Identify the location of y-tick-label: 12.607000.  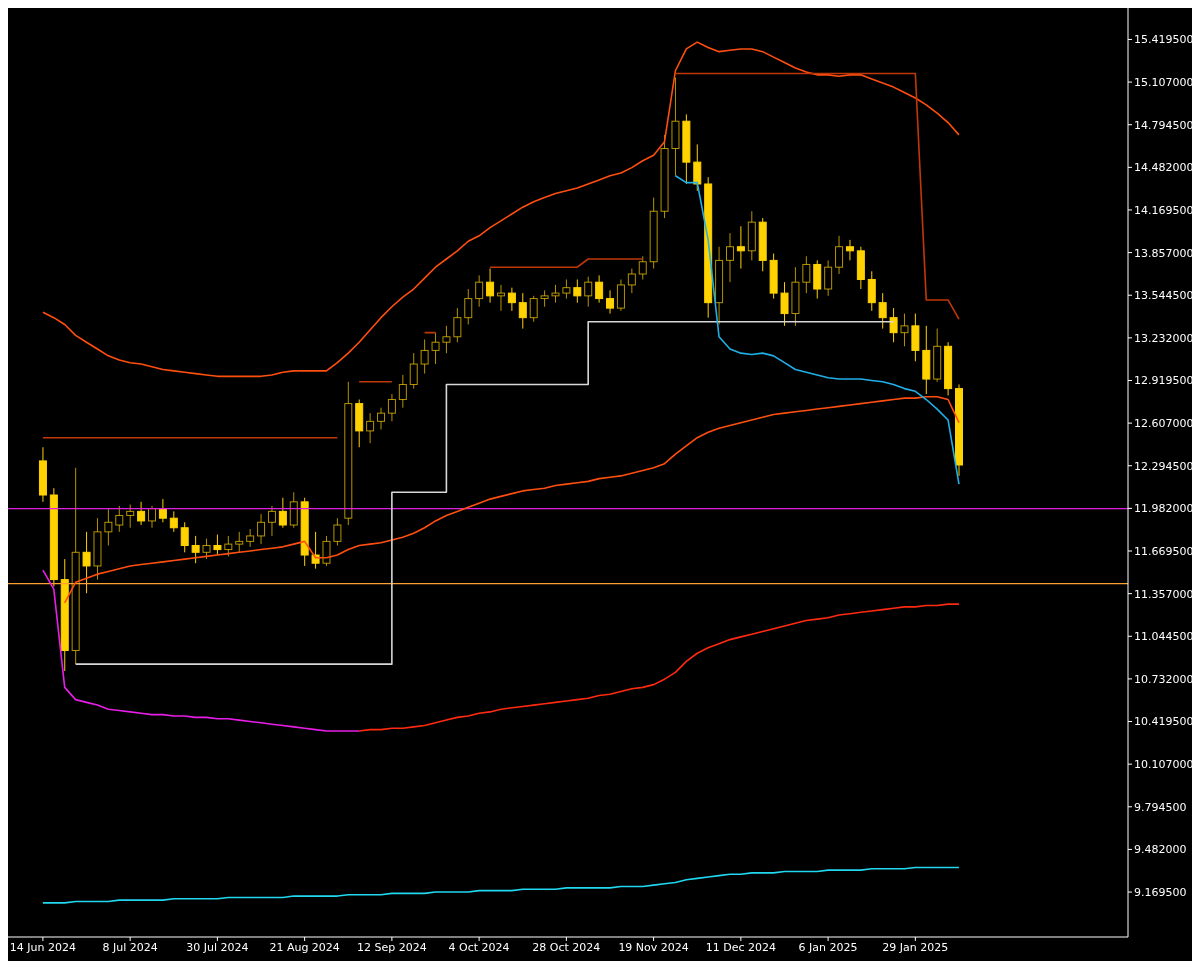
(1164, 424).